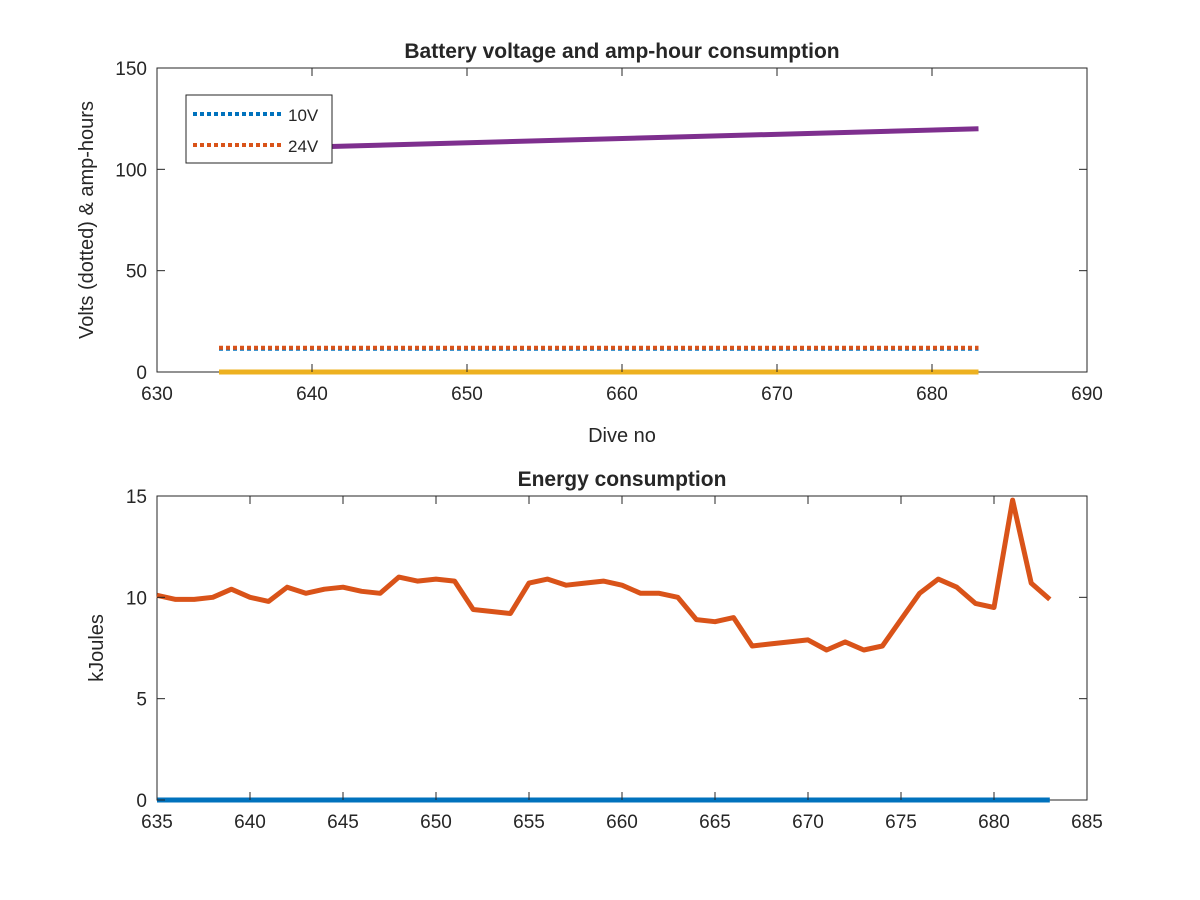  Describe the element at coordinates (303, 115) in the screenshot. I see `legend-label-10v: 10V` at that location.